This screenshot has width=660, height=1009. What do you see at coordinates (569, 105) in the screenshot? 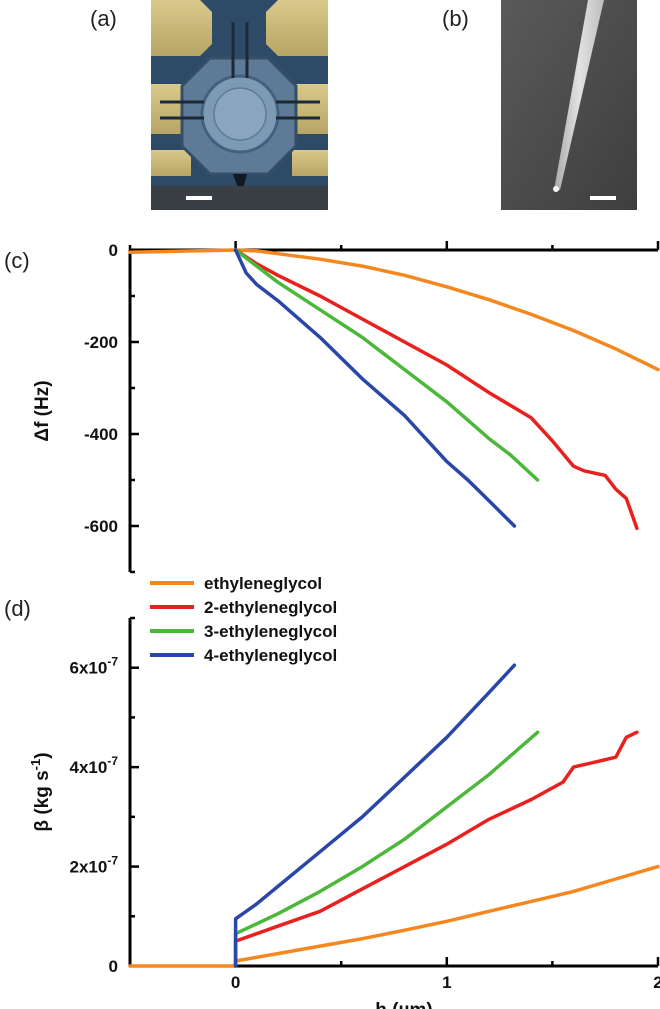
I see `sem-image-b` at bounding box center [569, 105].